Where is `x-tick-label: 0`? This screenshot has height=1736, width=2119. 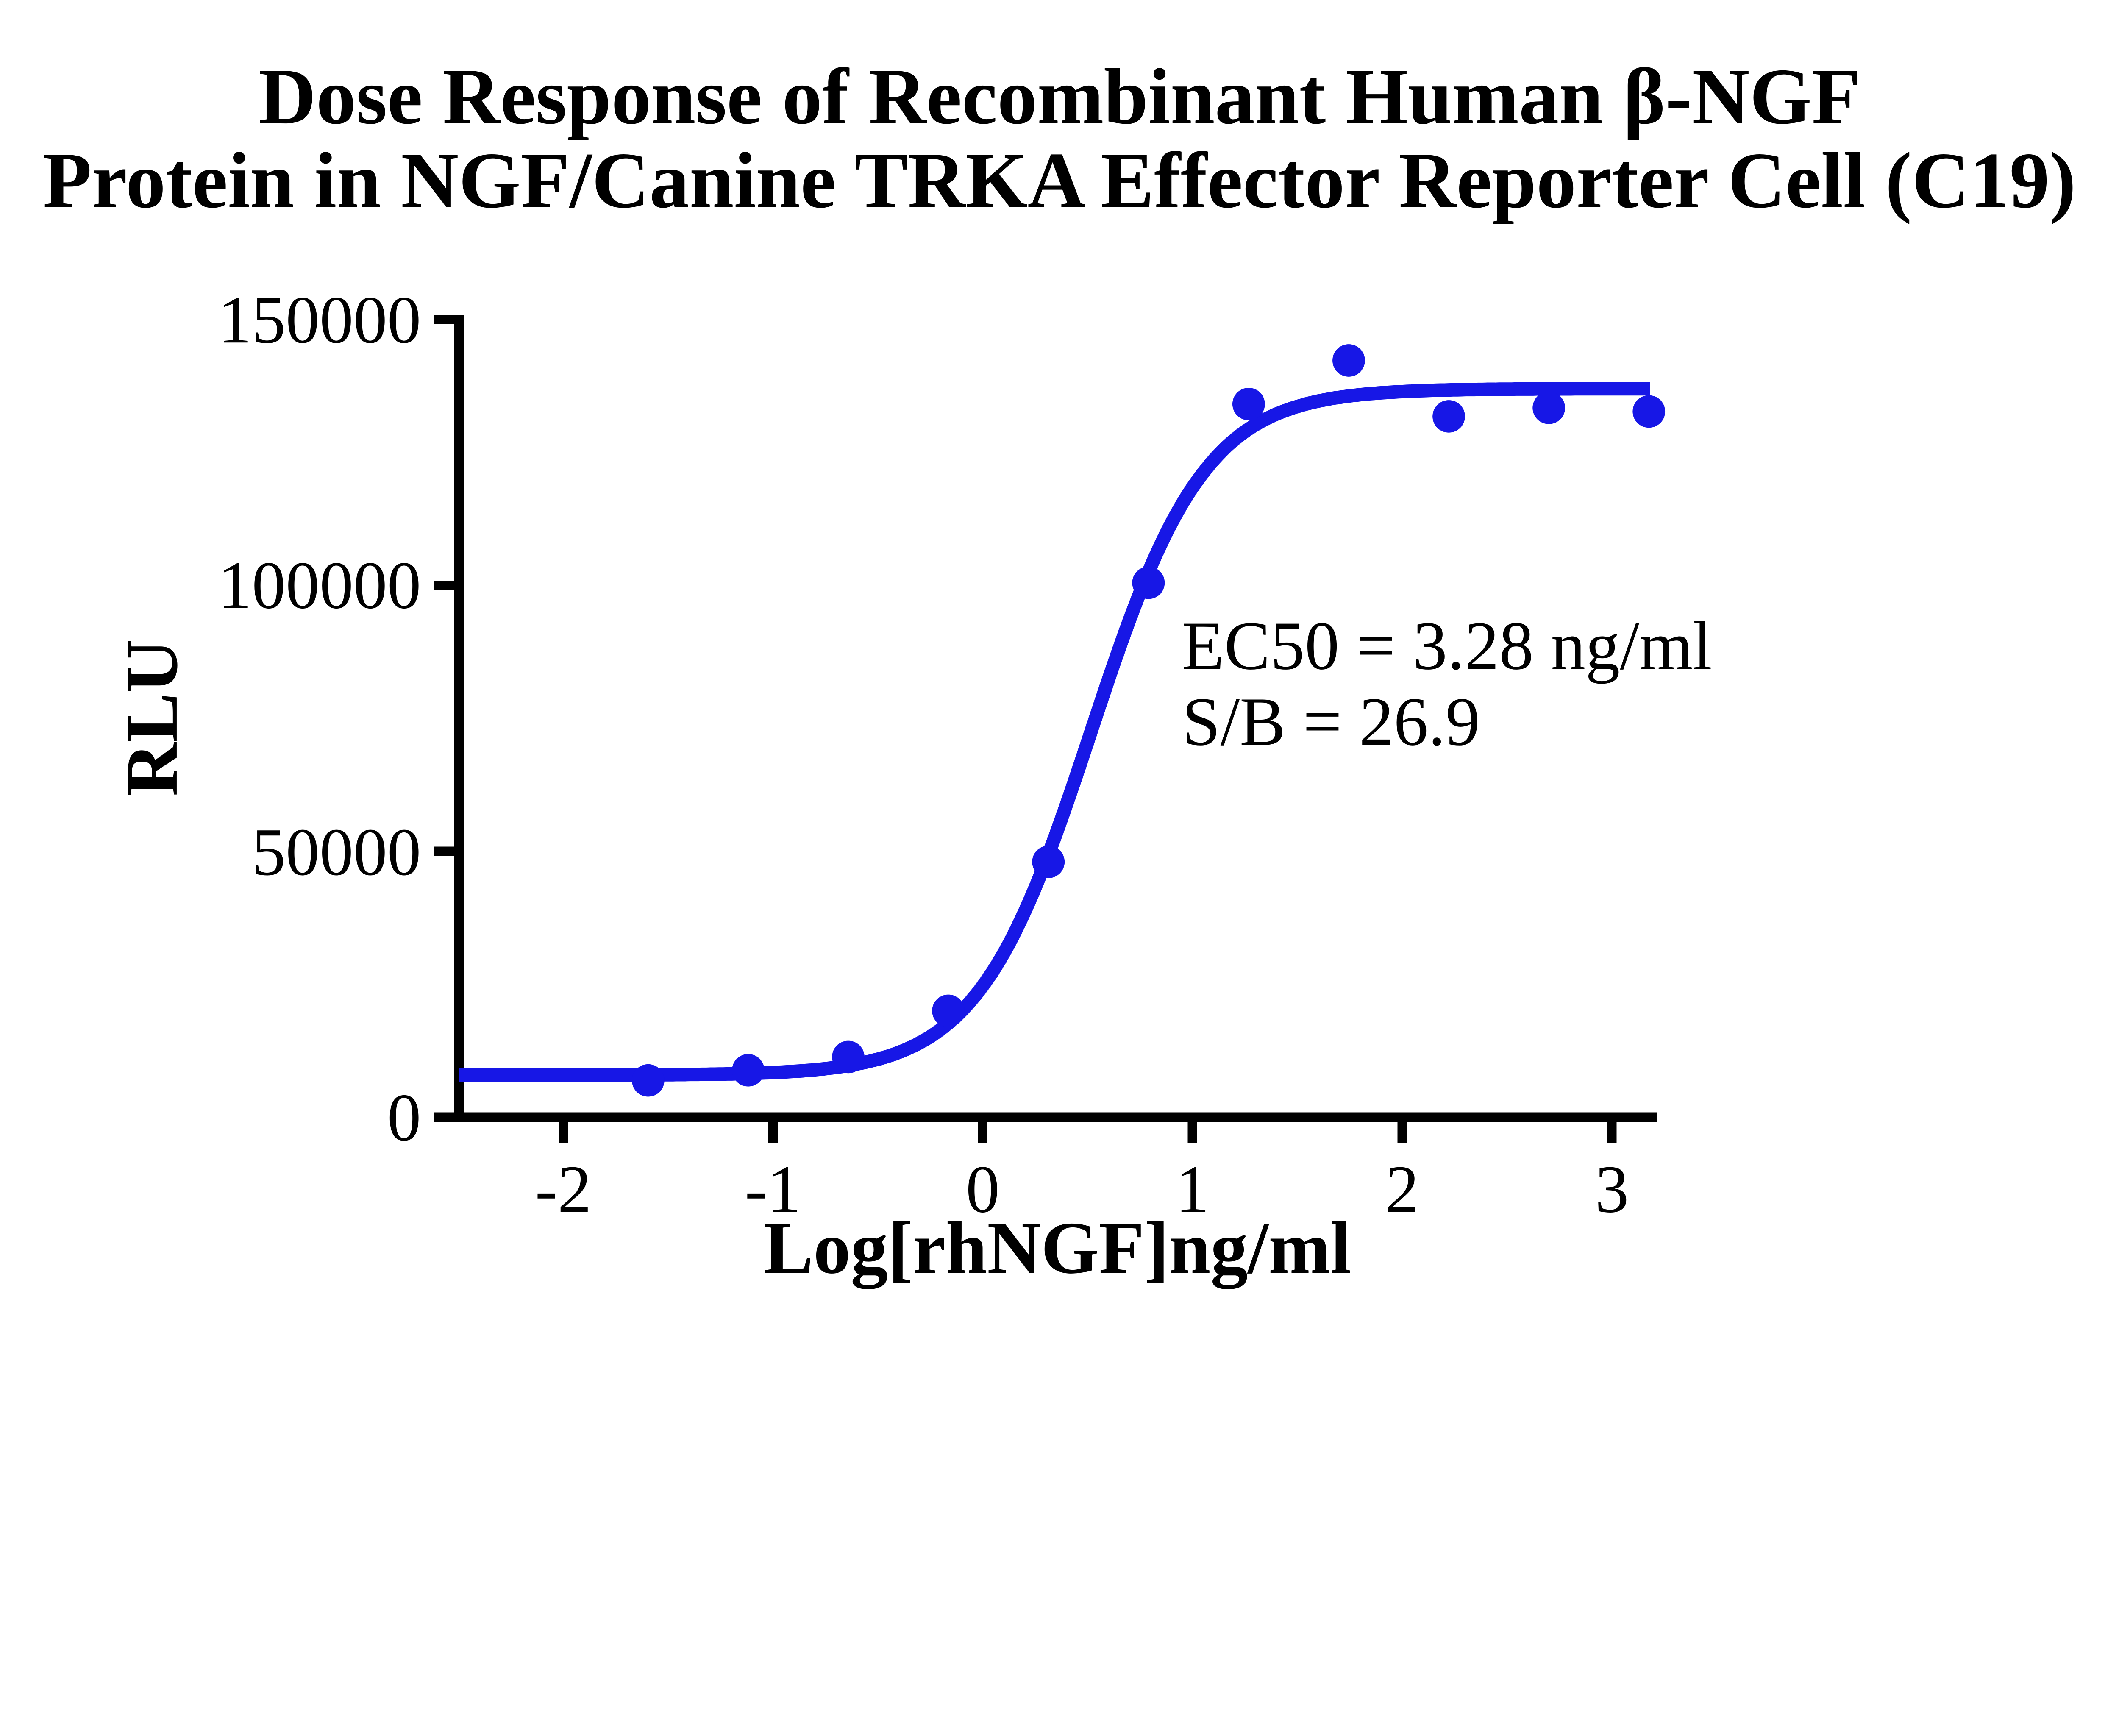 x-tick-label: 0 is located at coordinates (983, 1189).